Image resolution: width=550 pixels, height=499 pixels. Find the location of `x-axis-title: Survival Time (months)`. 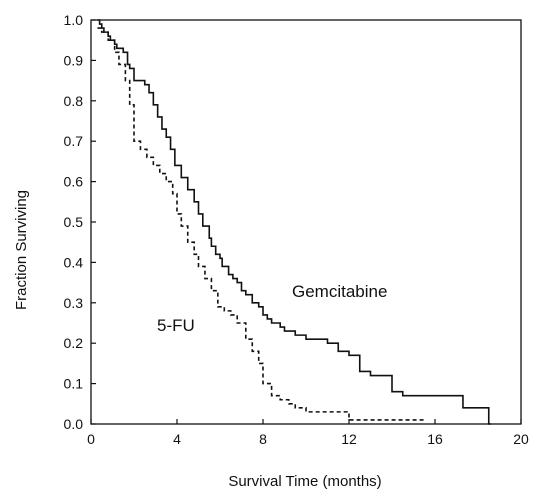

x-axis-title: Survival Time (months) is located at coordinates (304, 481).